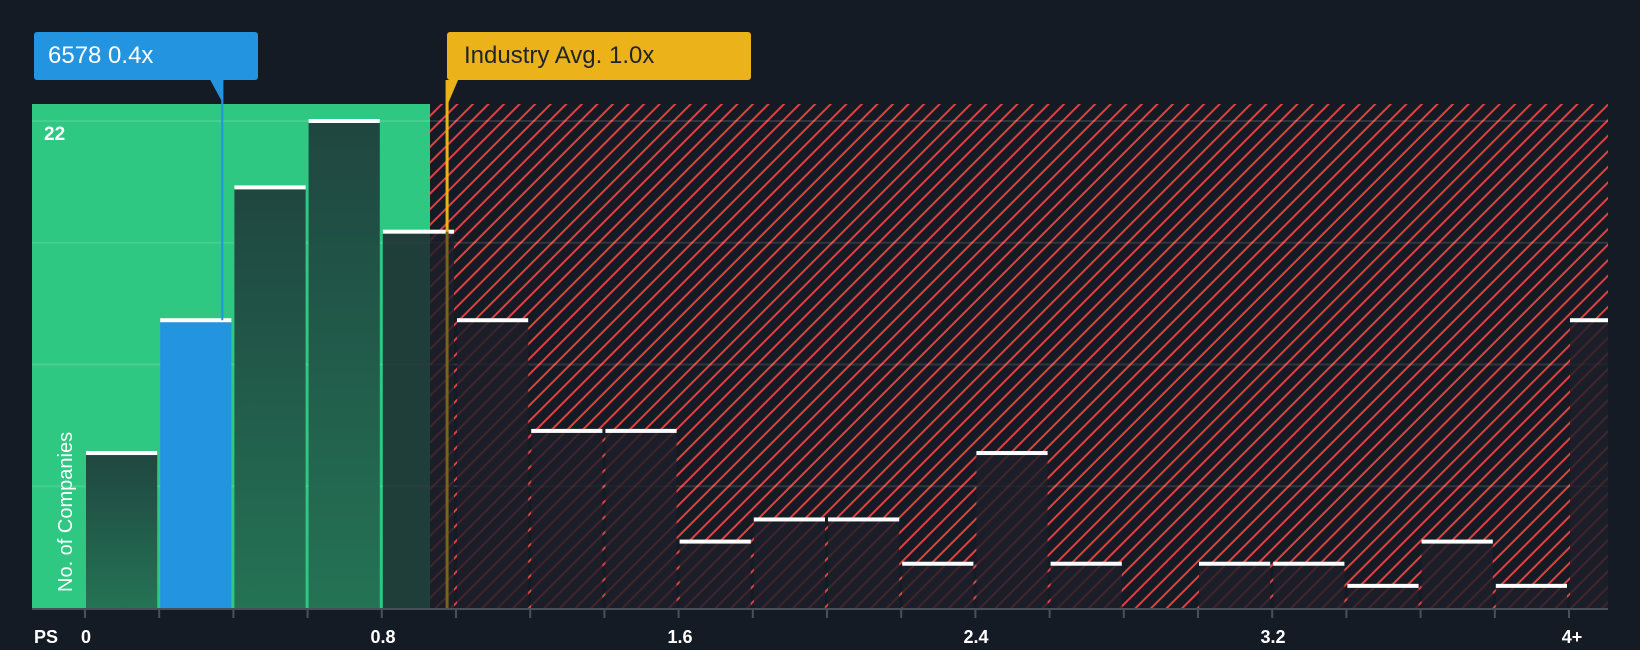 The height and width of the screenshot is (650, 1640). Describe the element at coordinates (1273, 637) in the screenshot. I see `x-tick-label: 3.2` at that location.